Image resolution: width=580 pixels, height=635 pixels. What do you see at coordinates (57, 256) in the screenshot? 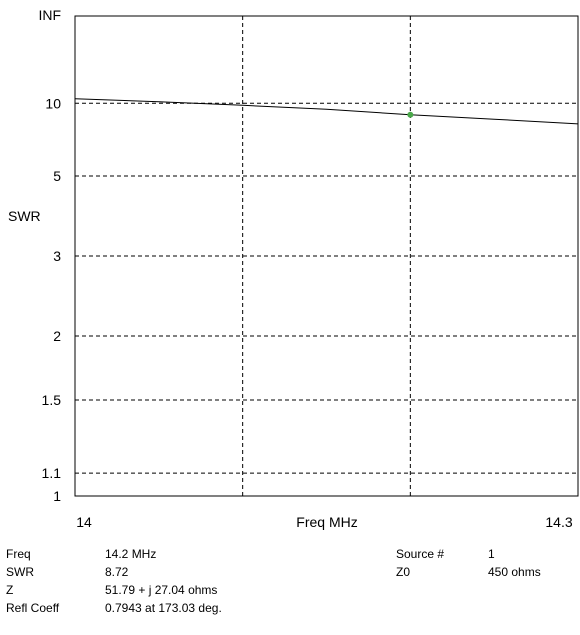
I see `y-tick-label: 3` at bounding box center [57, 256].